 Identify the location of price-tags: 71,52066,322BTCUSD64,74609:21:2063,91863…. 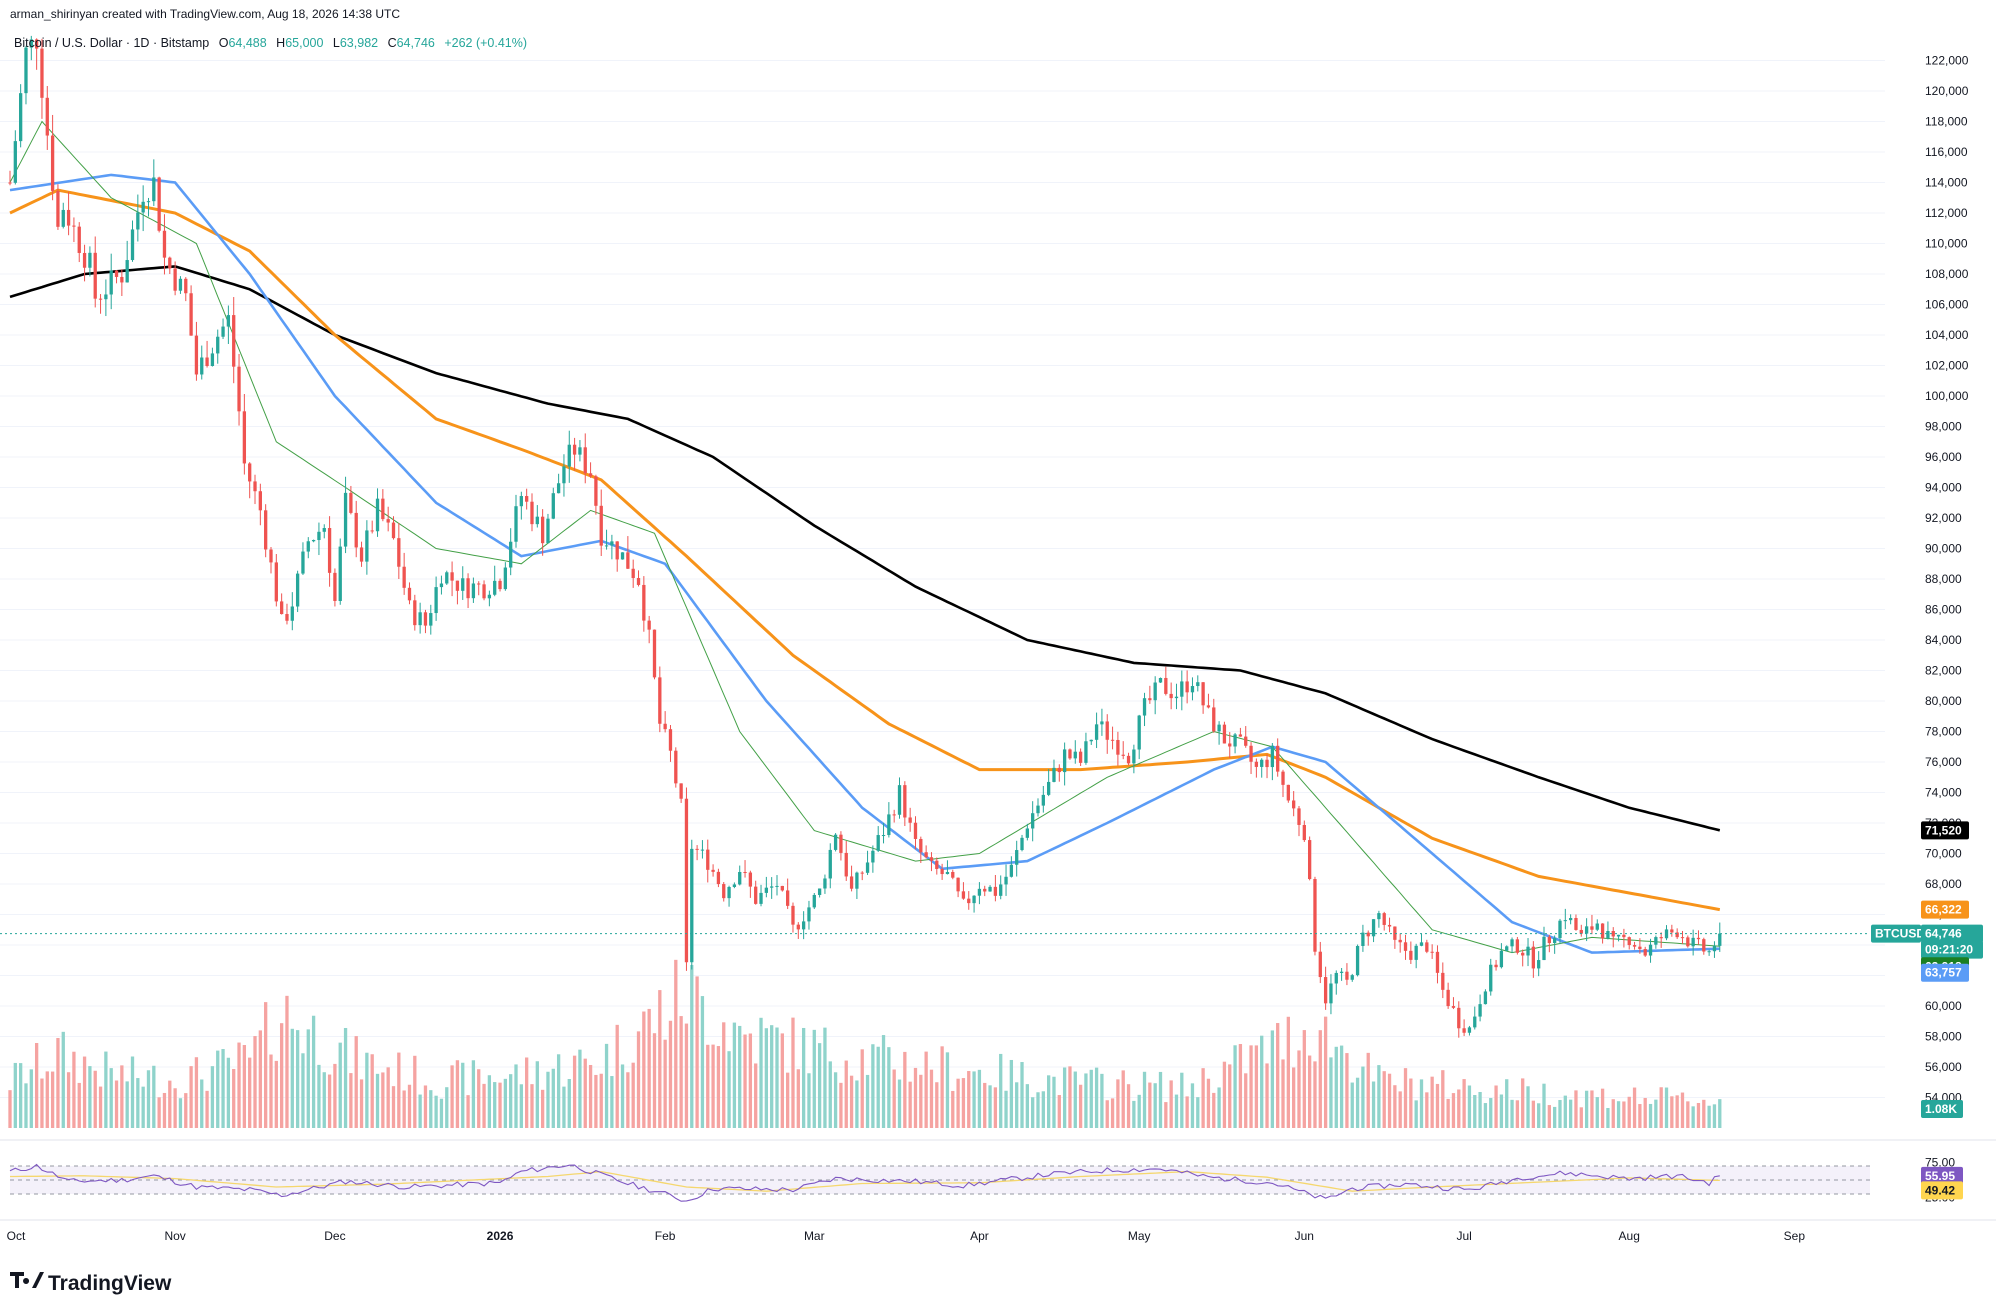
(1927, 1010).